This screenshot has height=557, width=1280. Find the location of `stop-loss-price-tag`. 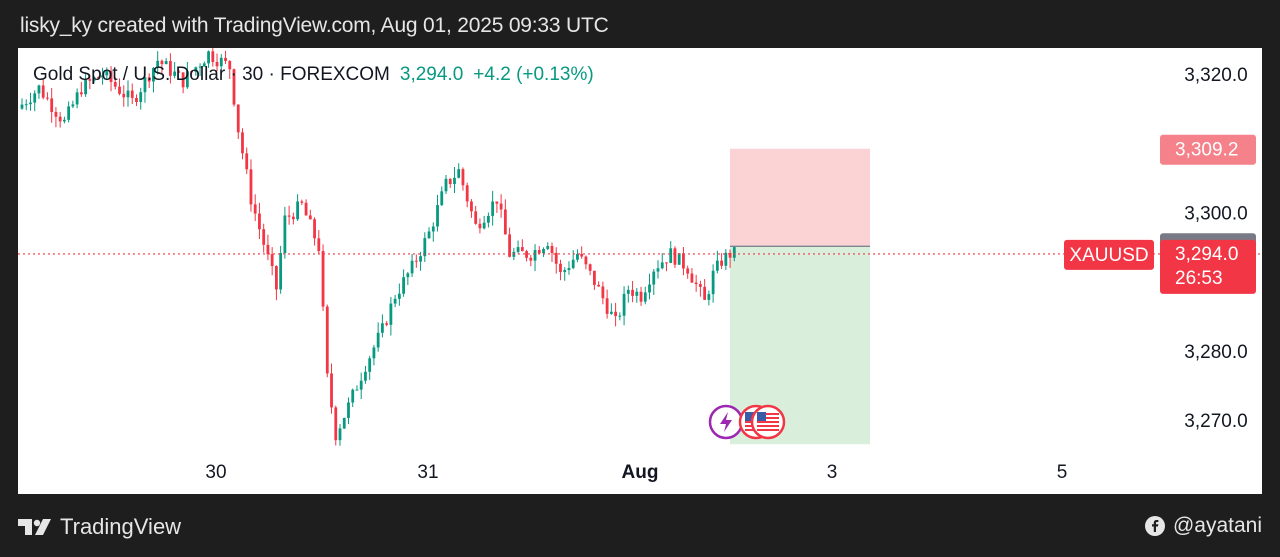

stop-loss-price-tag is located at coordinates (1208, 149).